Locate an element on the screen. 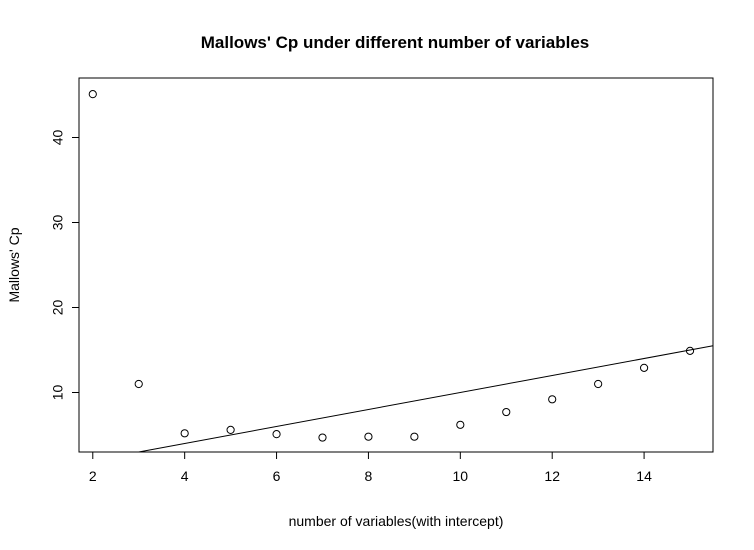  x-axis-label: number of variables(with intercept) is located at coordinates (396, 521).